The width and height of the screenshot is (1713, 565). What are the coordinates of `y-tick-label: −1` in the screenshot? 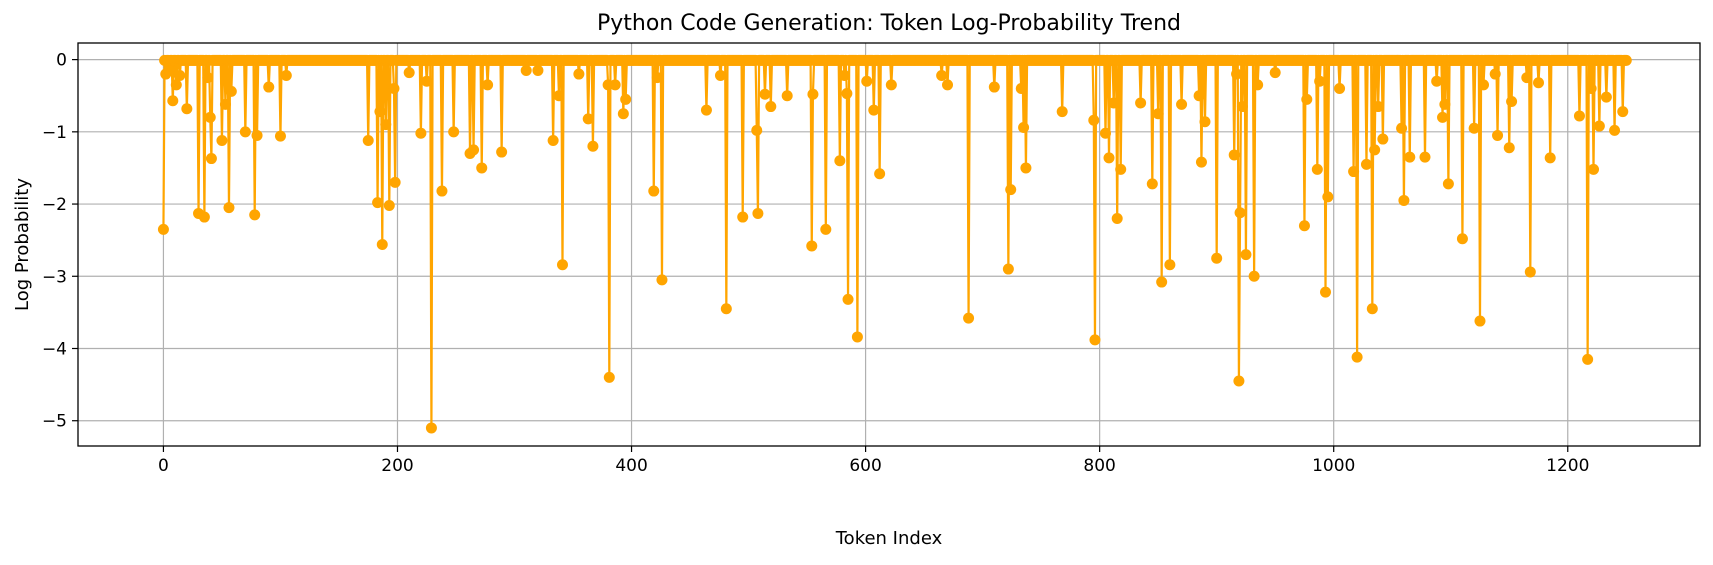 It's located at (54, 133).